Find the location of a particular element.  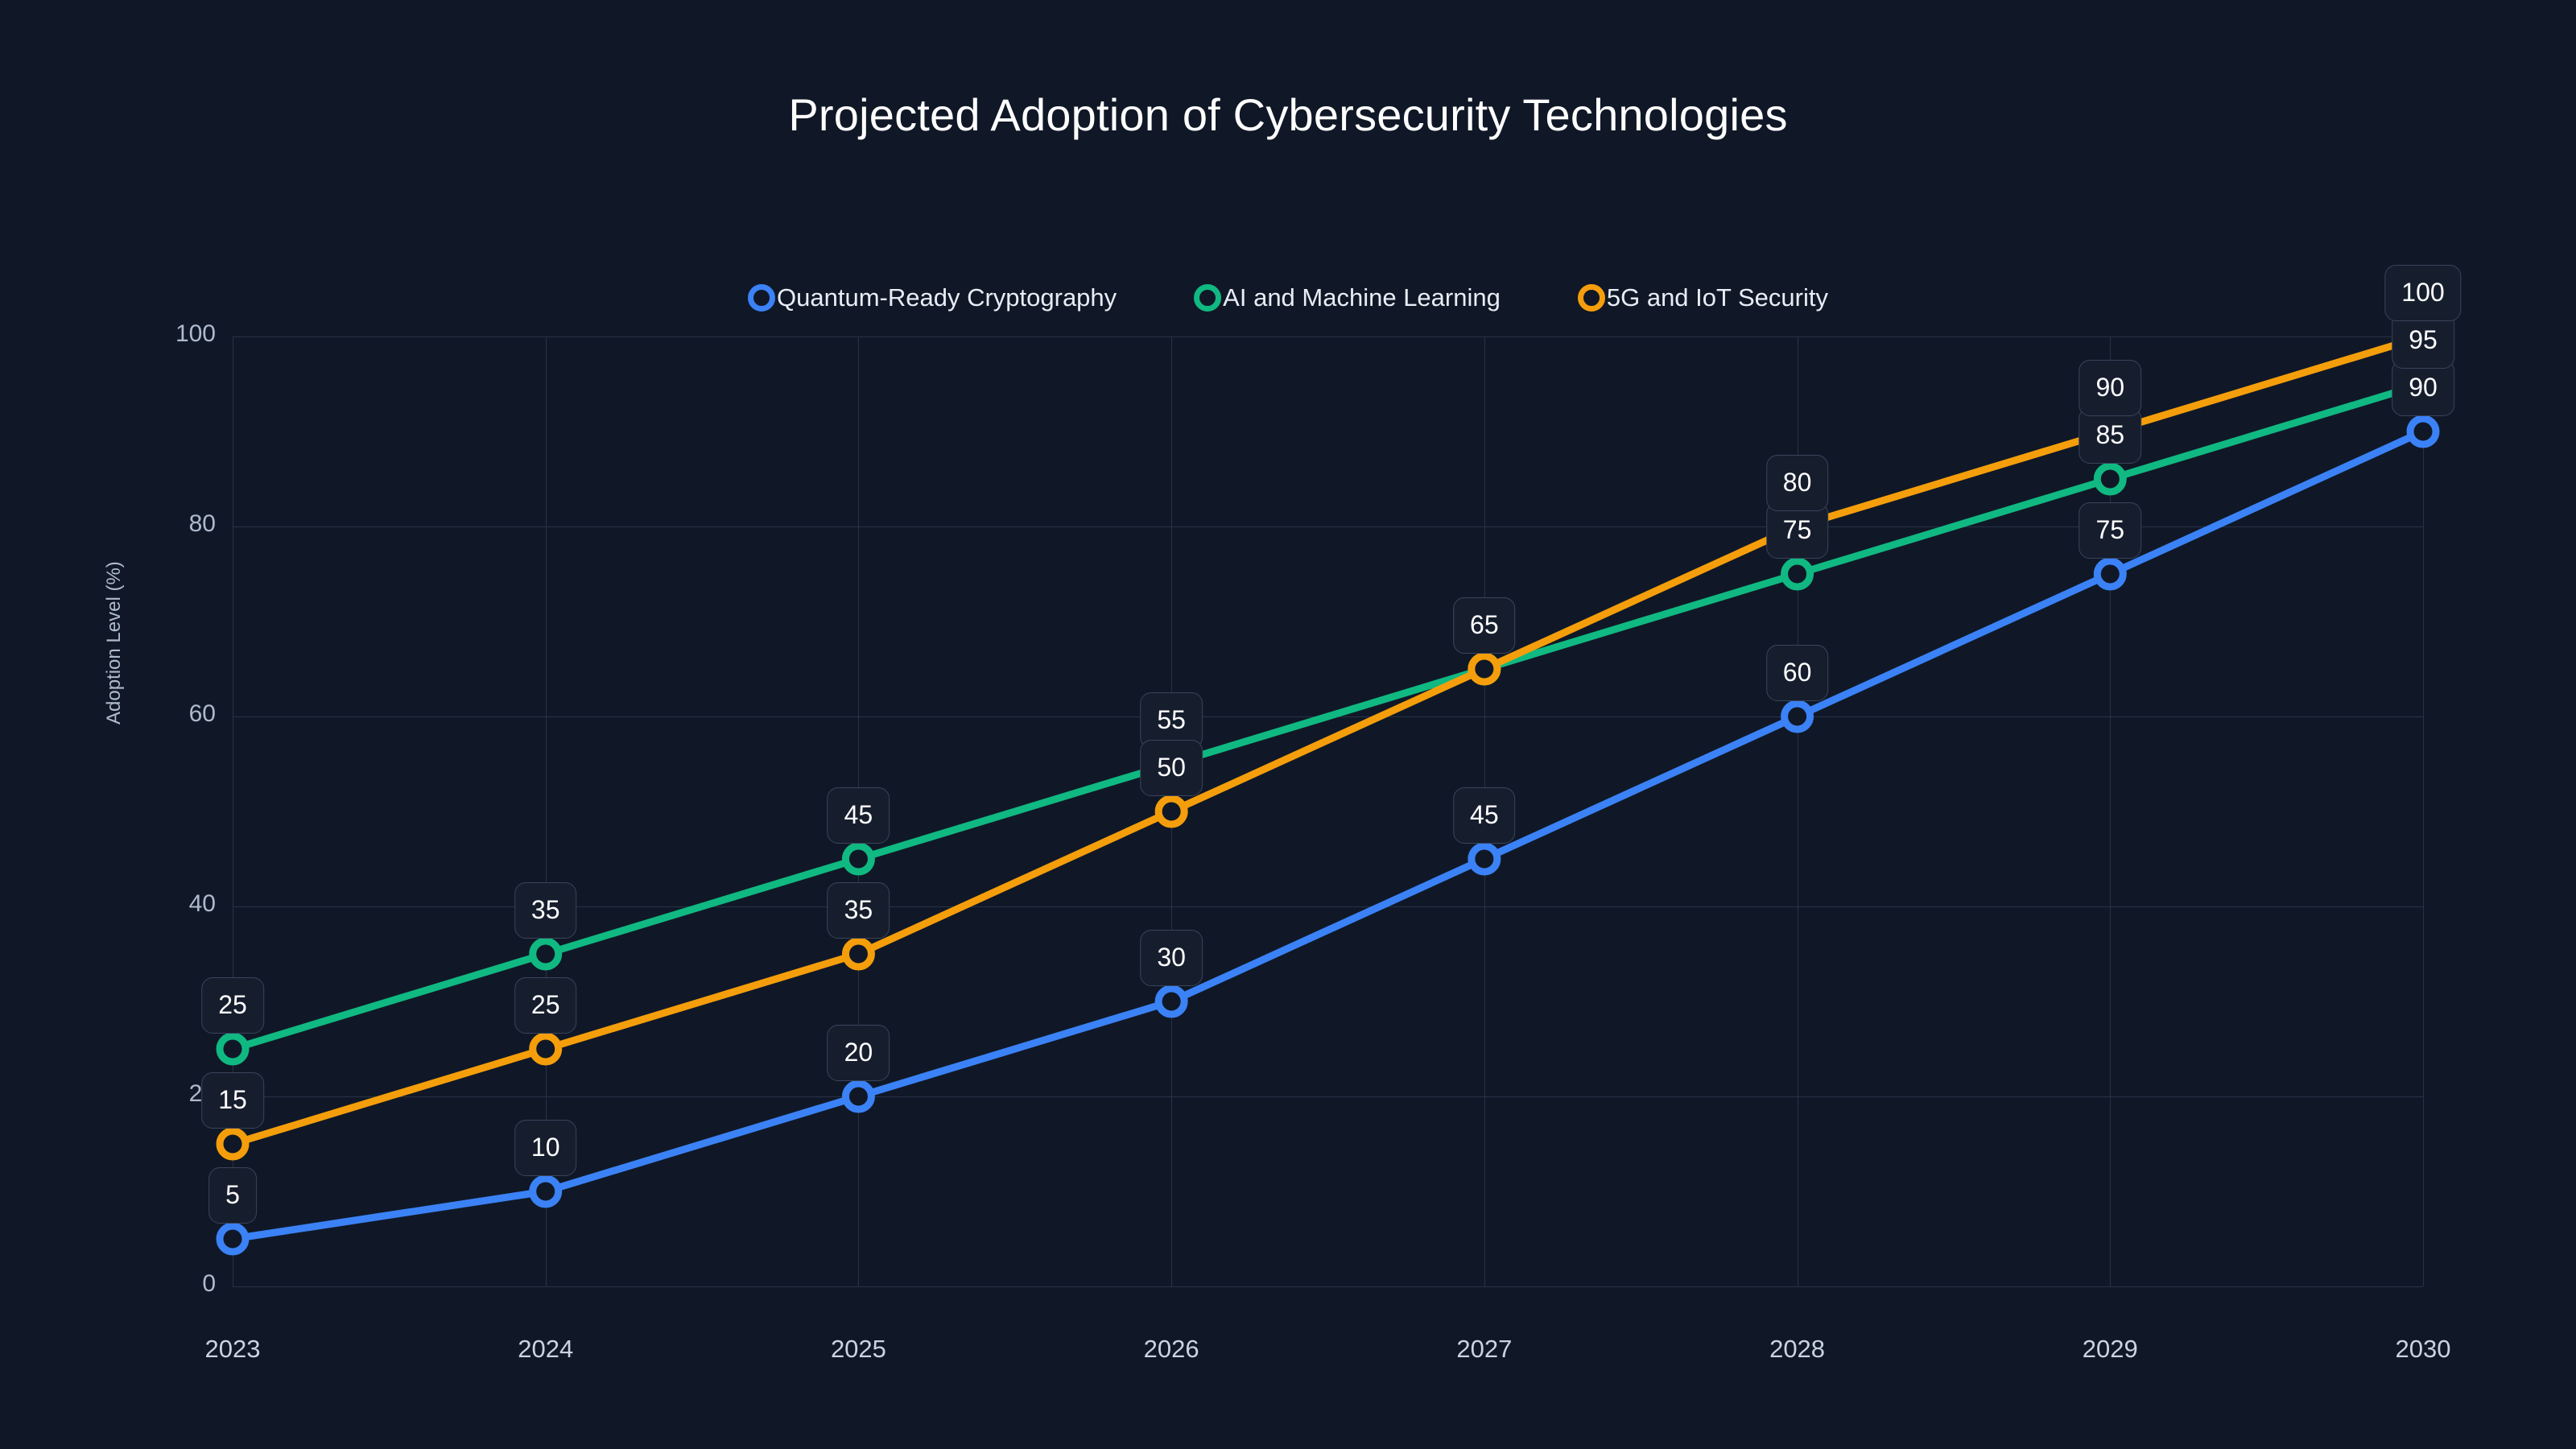

x-axis-tick-label: 2026 is located at coordinates (1171, 1349).